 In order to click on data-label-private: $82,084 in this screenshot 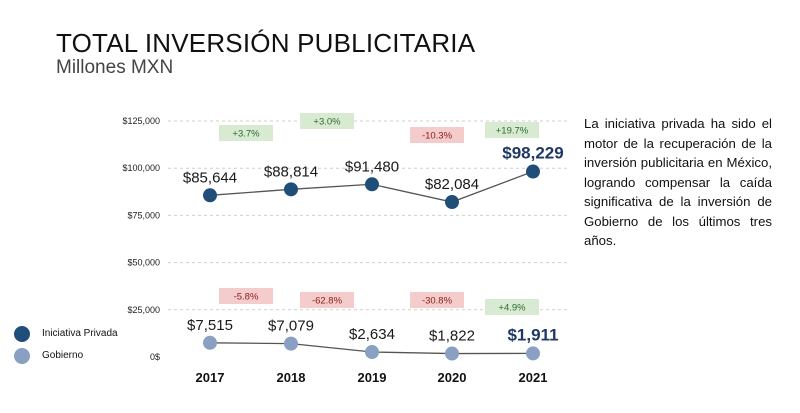, I will do `click(452, 184)`.